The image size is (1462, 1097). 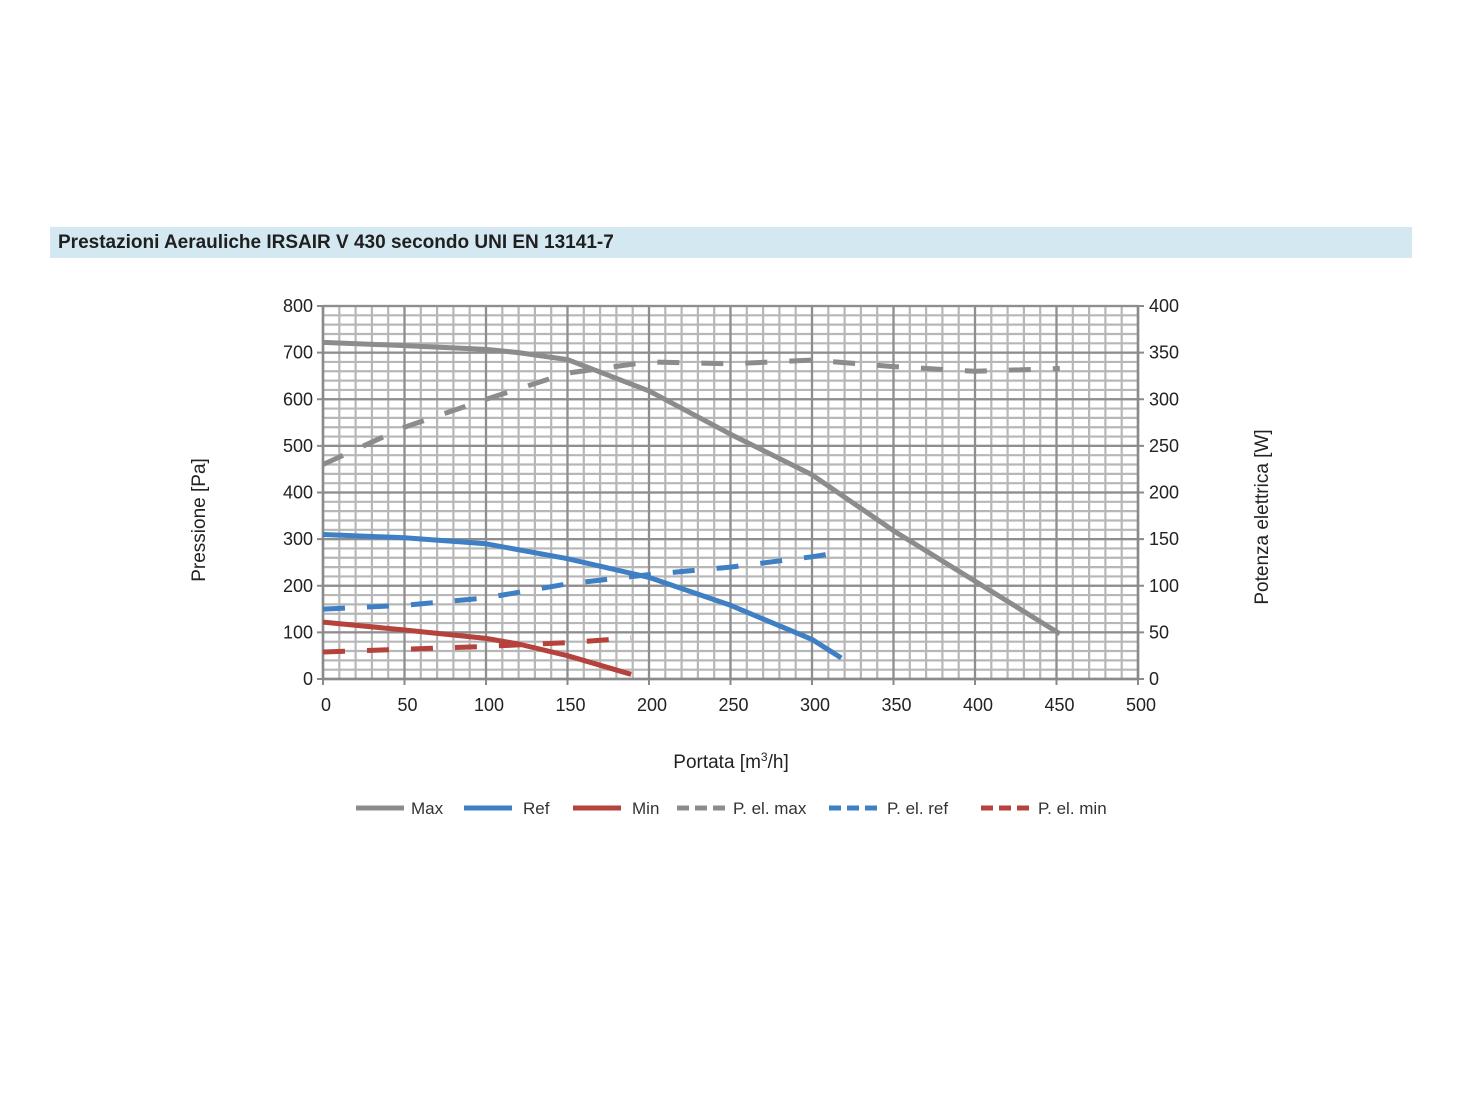 What do you see at coordinates (690, 412) in the screenshot?
I see `series-line-p-el-max` at bounding box center [690, 412].